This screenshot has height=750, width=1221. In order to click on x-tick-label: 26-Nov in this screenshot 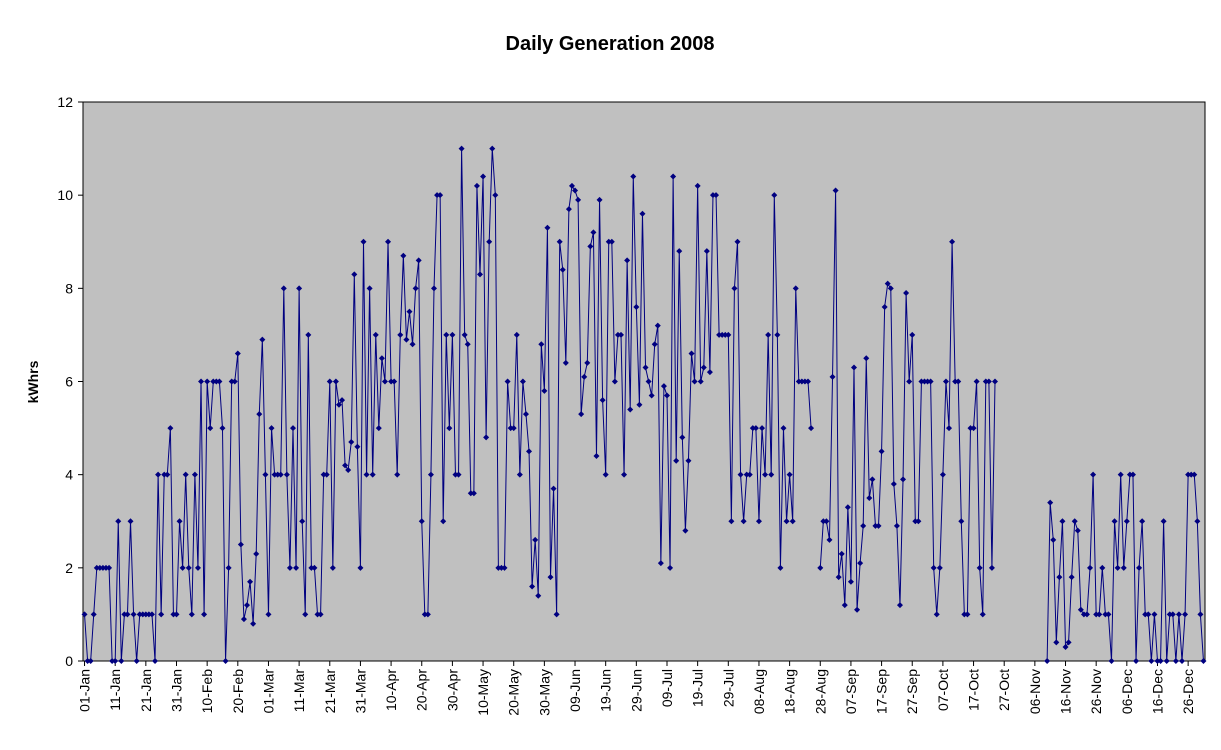, I will do `click(1096, 691)`.